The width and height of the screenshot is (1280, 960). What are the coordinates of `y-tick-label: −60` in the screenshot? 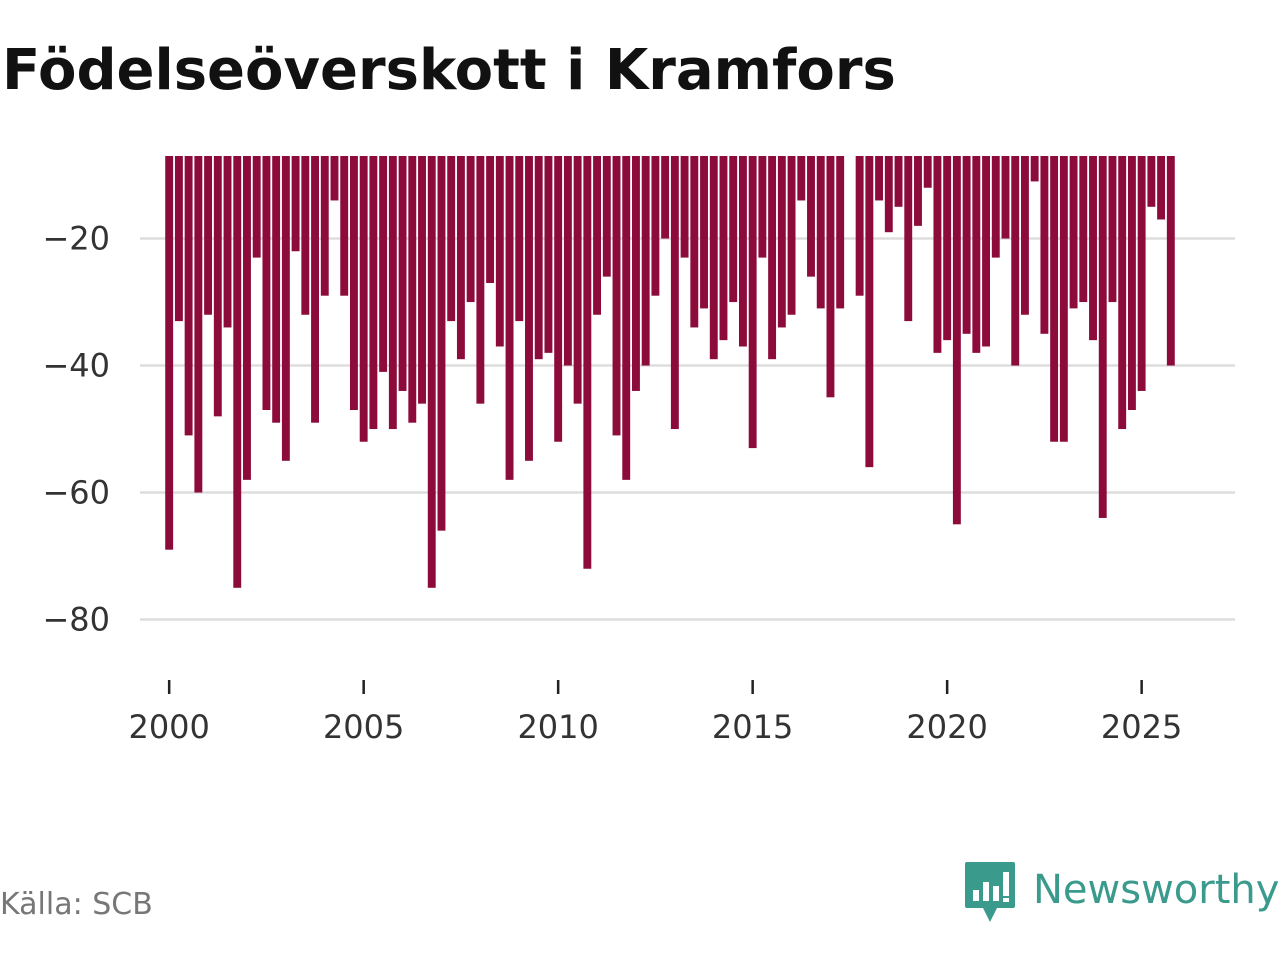 It's located at (76, 493).